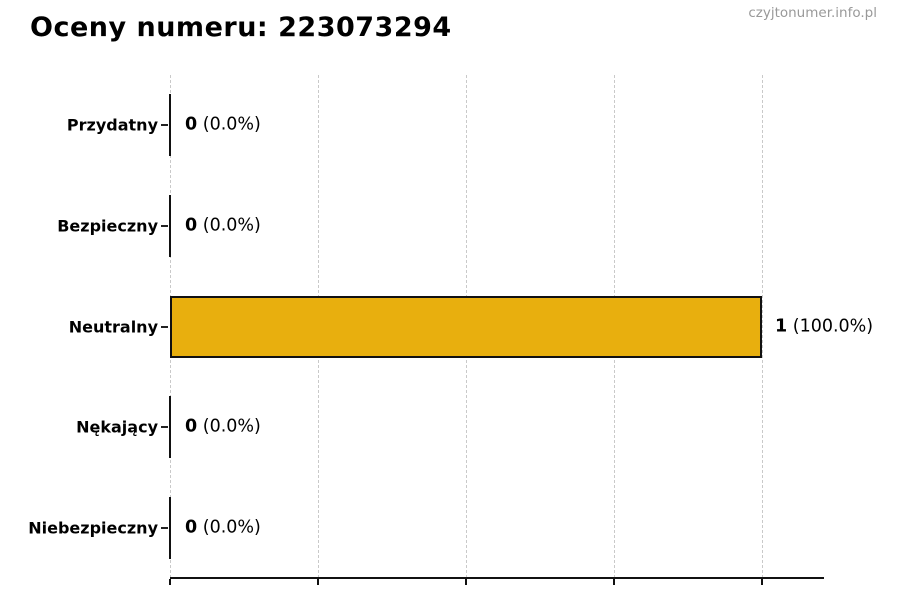 The height and width of the screenshot is (600, 900). Describe the element at coordinates (466, 326) in the screenshot. I see `bar-neutralny` at that location.